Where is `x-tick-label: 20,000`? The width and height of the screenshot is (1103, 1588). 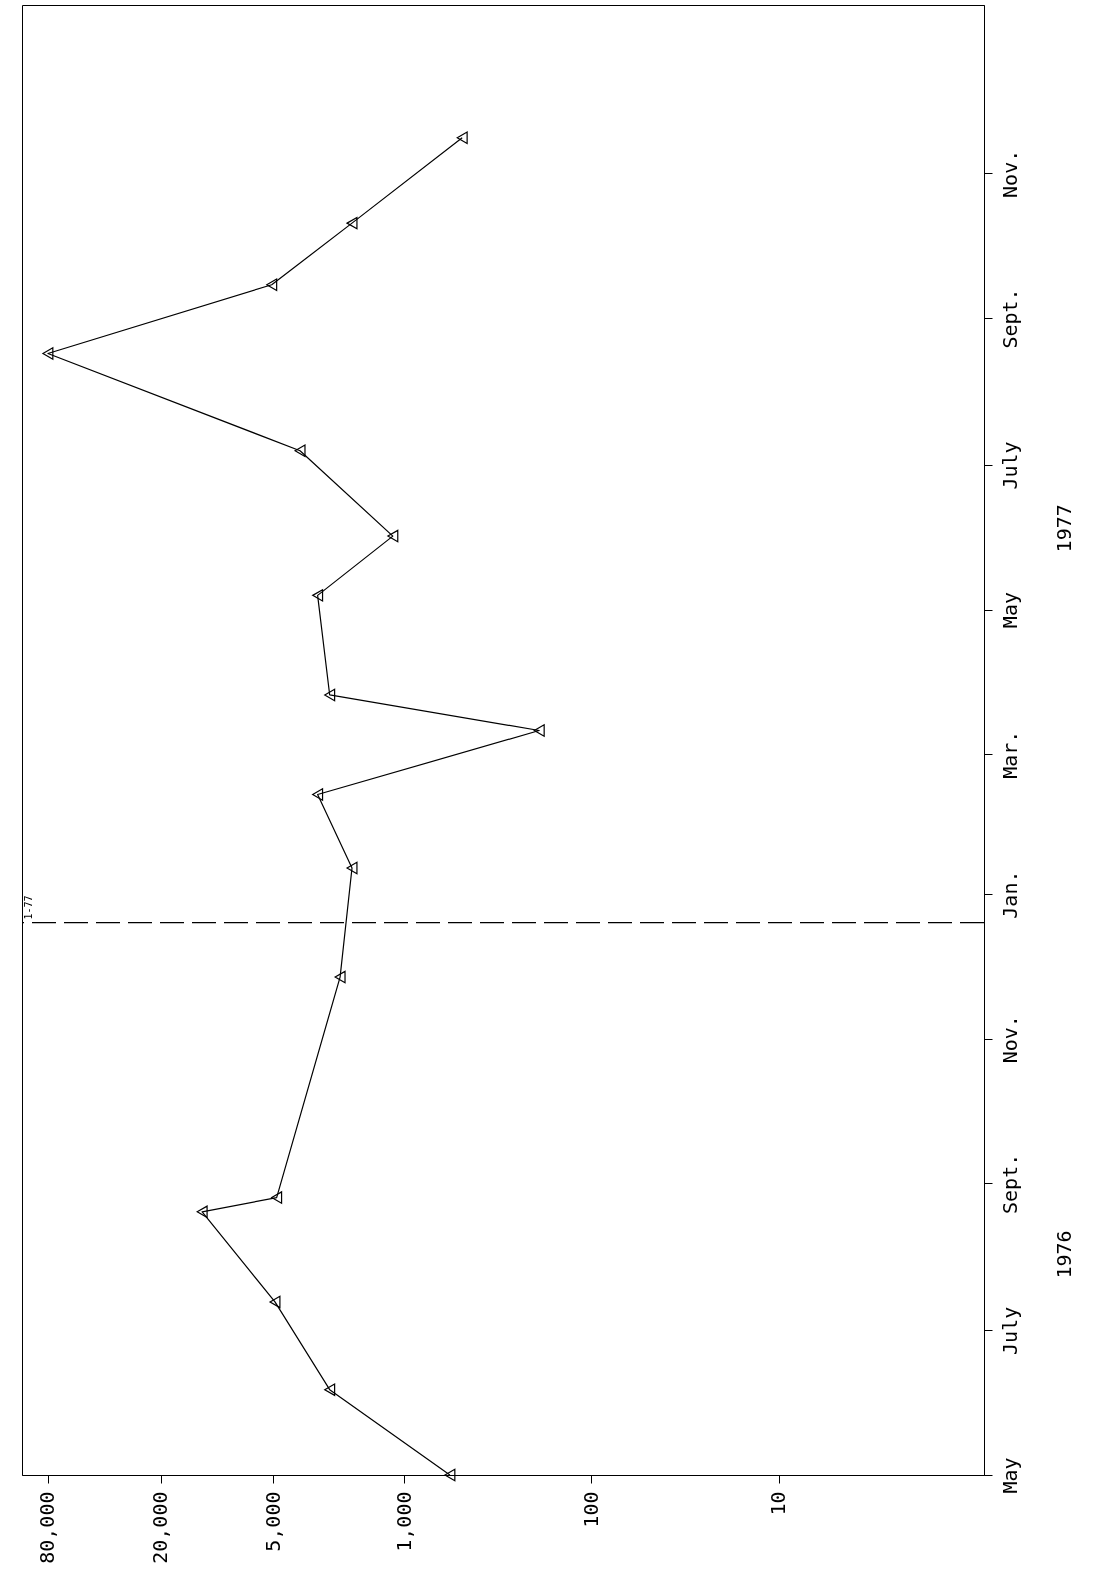 x-tick-label: 20,000 is located at coordinates (160, 1527).